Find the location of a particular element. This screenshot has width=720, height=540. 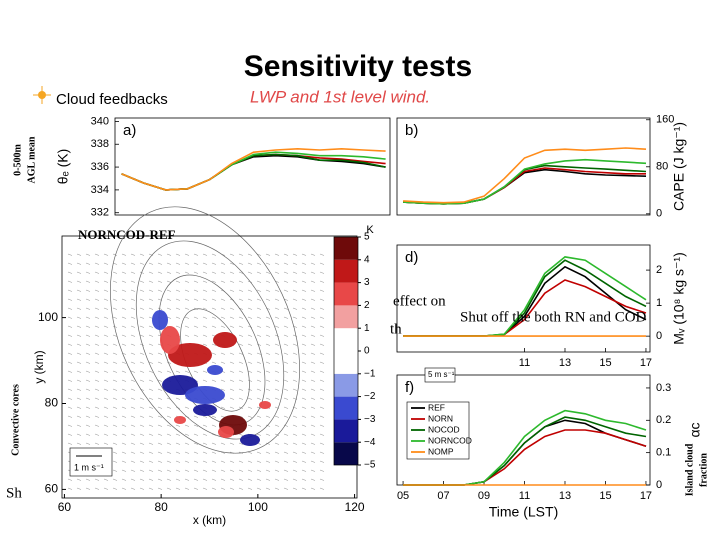

colorbar-tick-label: −5 is located at coordinates (370, 465).